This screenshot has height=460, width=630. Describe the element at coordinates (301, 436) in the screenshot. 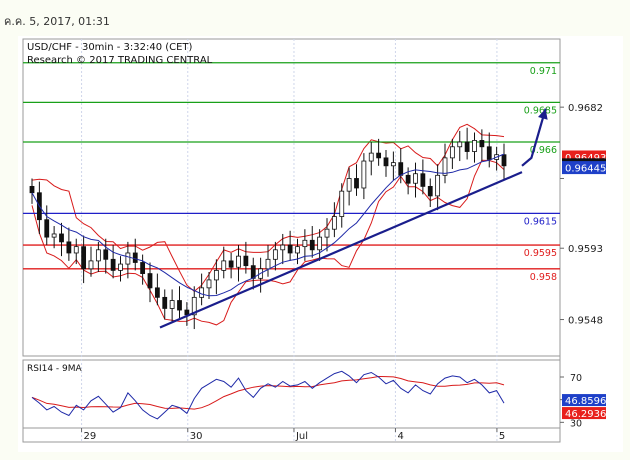

I see `x-tick-label: Jul` at that location.